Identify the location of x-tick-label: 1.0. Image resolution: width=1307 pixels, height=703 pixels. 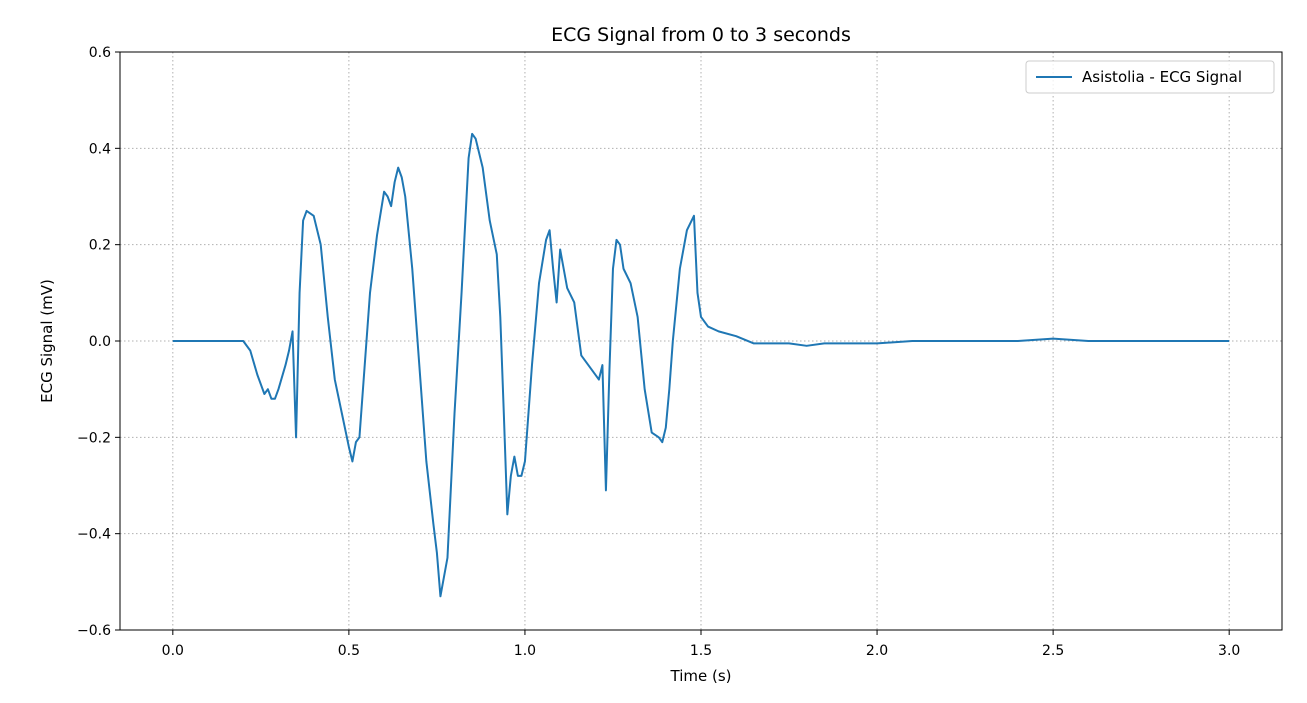
(525, 651).